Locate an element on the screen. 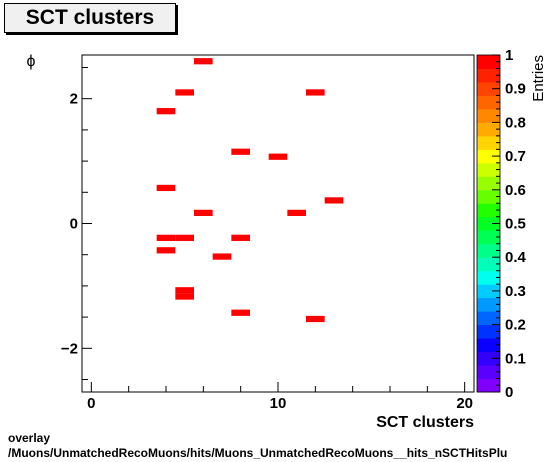 The width and height of the screenshot is (546, 462). x-tick-label: 20 is located at coordinates (464, 403).